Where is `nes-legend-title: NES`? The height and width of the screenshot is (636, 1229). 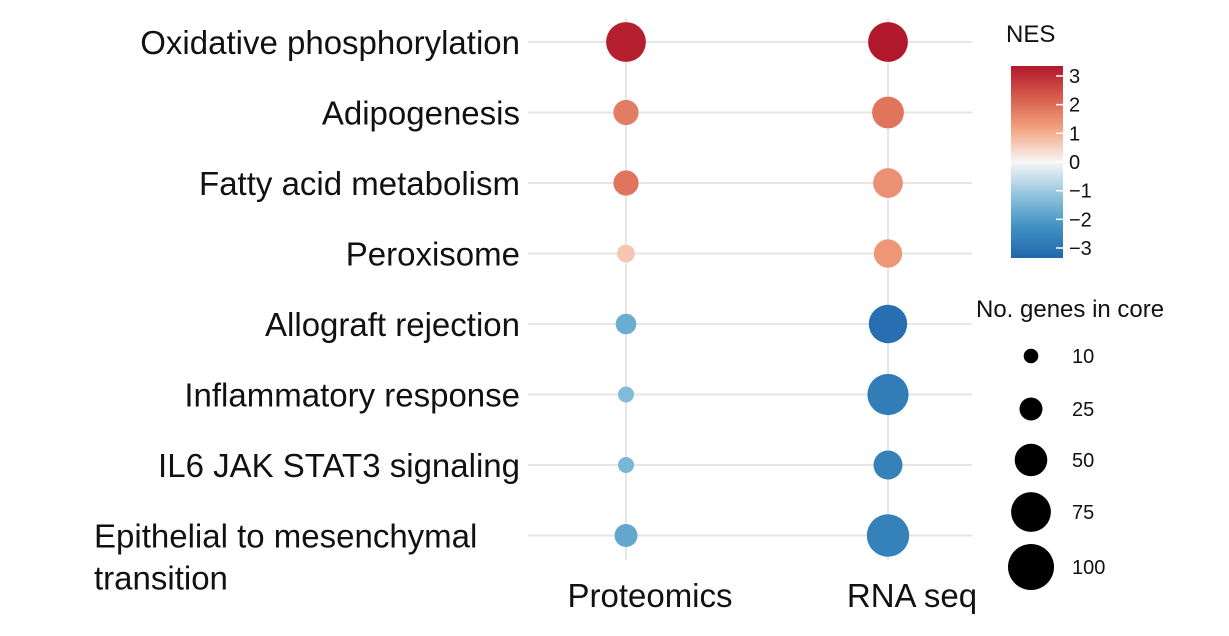
nes-legend-title: NES is located at coordinates (1030, 34).